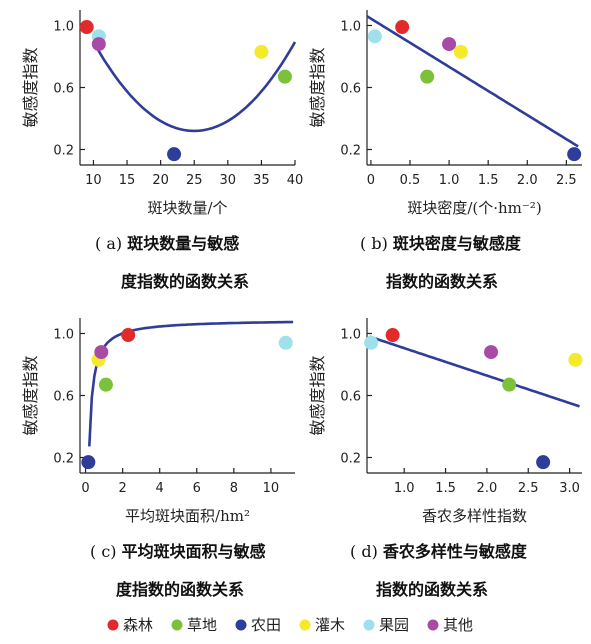  What do you see at coordinates (366, 551) in the screenshot?
I see `caption-prefix: ( d)` at bounding box center [366, 551].